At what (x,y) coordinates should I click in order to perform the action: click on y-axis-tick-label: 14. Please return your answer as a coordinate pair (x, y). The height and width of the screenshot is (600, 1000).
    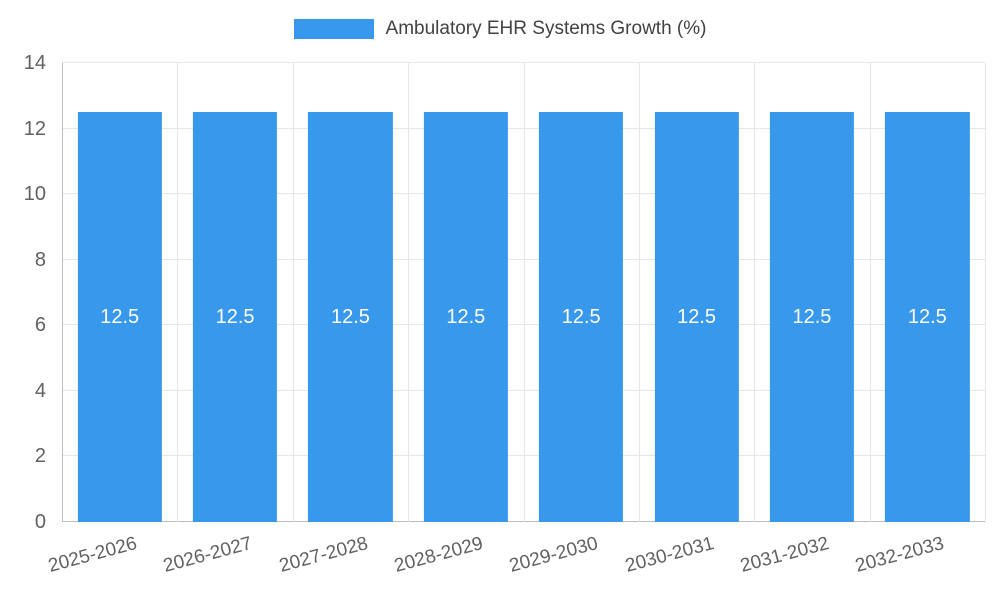
    Looking at the image, I should click on (34, 63).